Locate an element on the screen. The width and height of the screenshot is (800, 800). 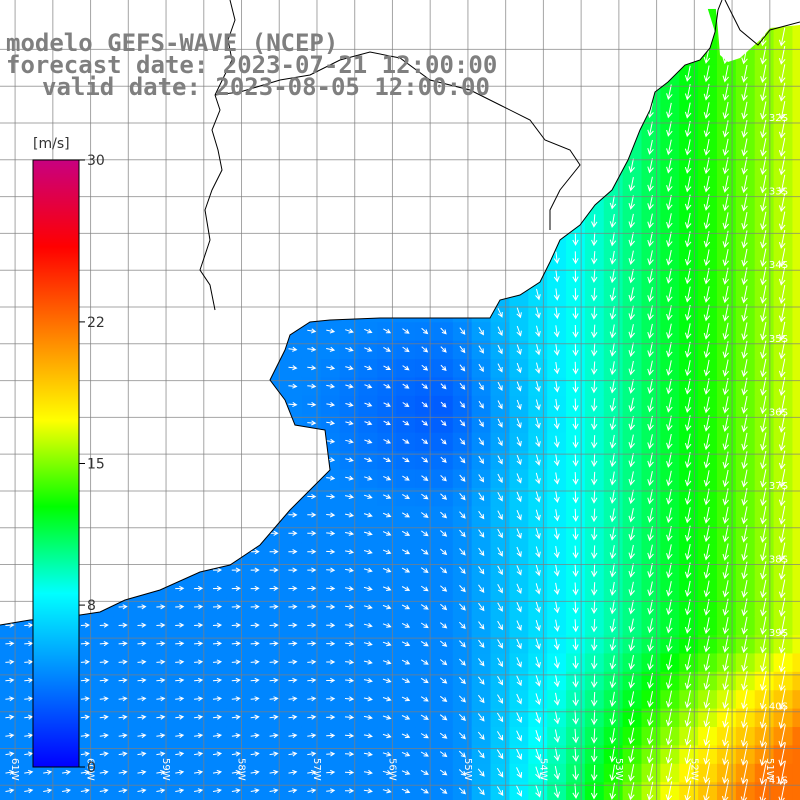
lon-label: 58W is located at coordinates (241, 769).